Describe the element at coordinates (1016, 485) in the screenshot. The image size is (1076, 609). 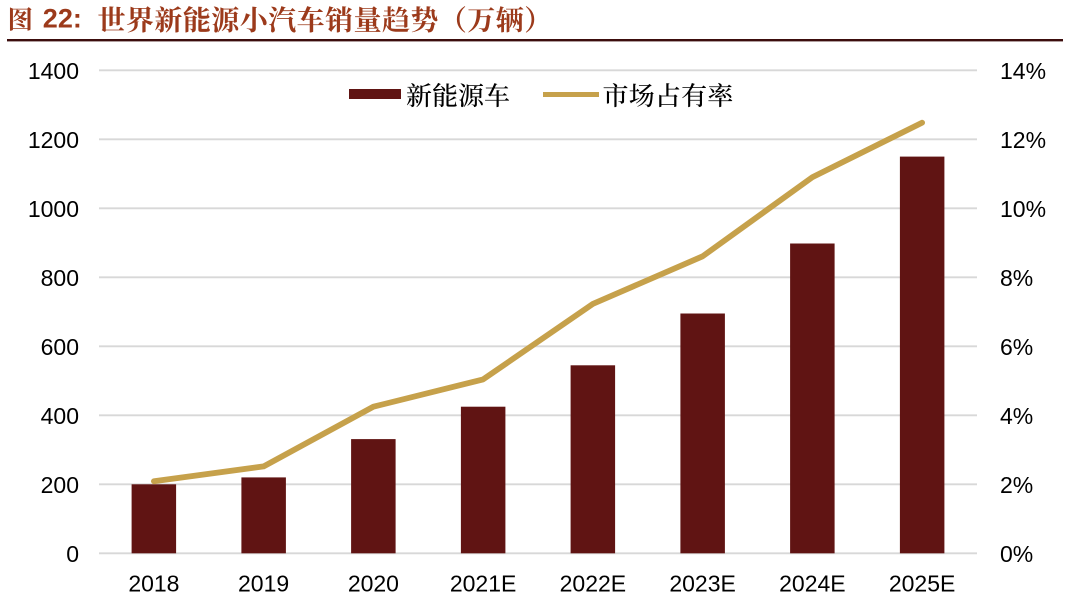
I see `svg-text: 2%` at that location.